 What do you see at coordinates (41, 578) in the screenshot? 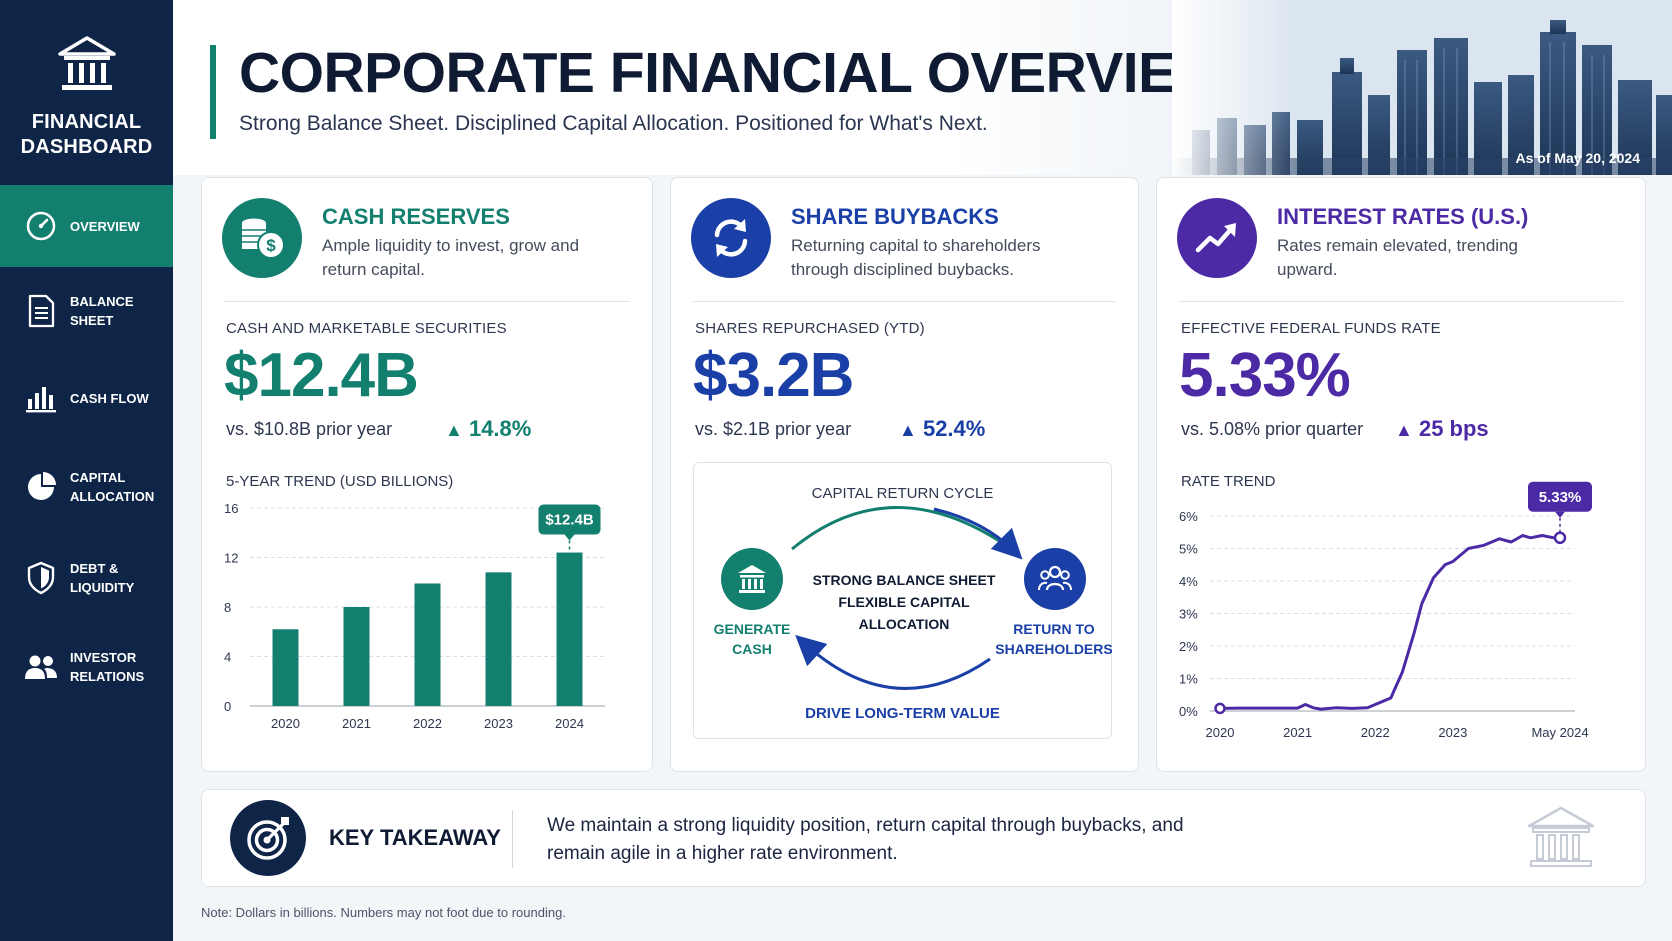
I see `shield-icon` at bounding box center [41, 578].